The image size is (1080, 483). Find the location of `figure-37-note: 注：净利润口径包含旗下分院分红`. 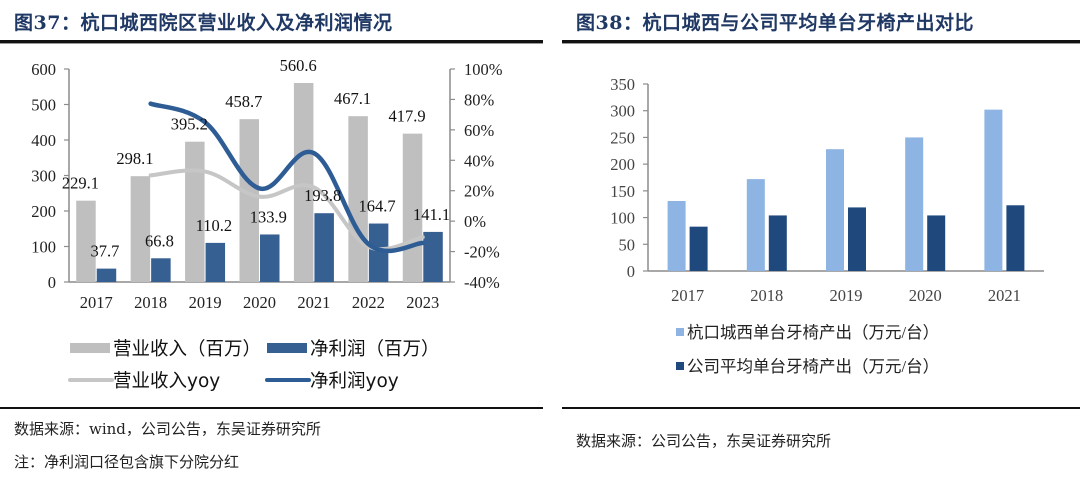

figure-37-note: 注：净利润口径包含旗下分院分红 is located at coordinates (127, 462).